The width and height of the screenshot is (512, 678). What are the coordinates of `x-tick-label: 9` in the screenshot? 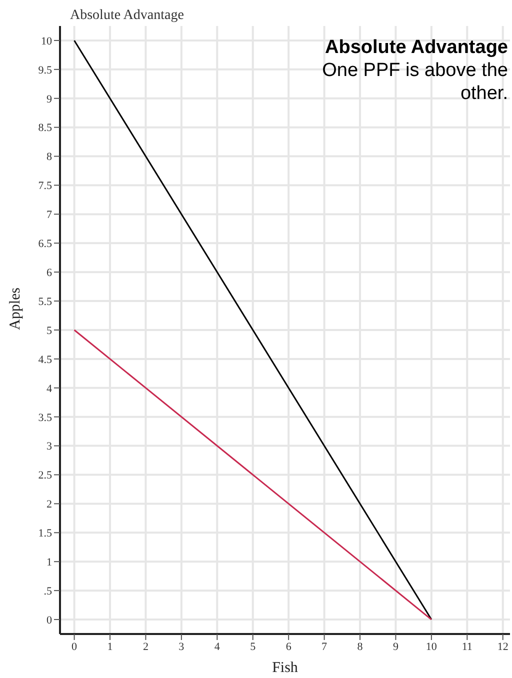 It's located at (395, 646).